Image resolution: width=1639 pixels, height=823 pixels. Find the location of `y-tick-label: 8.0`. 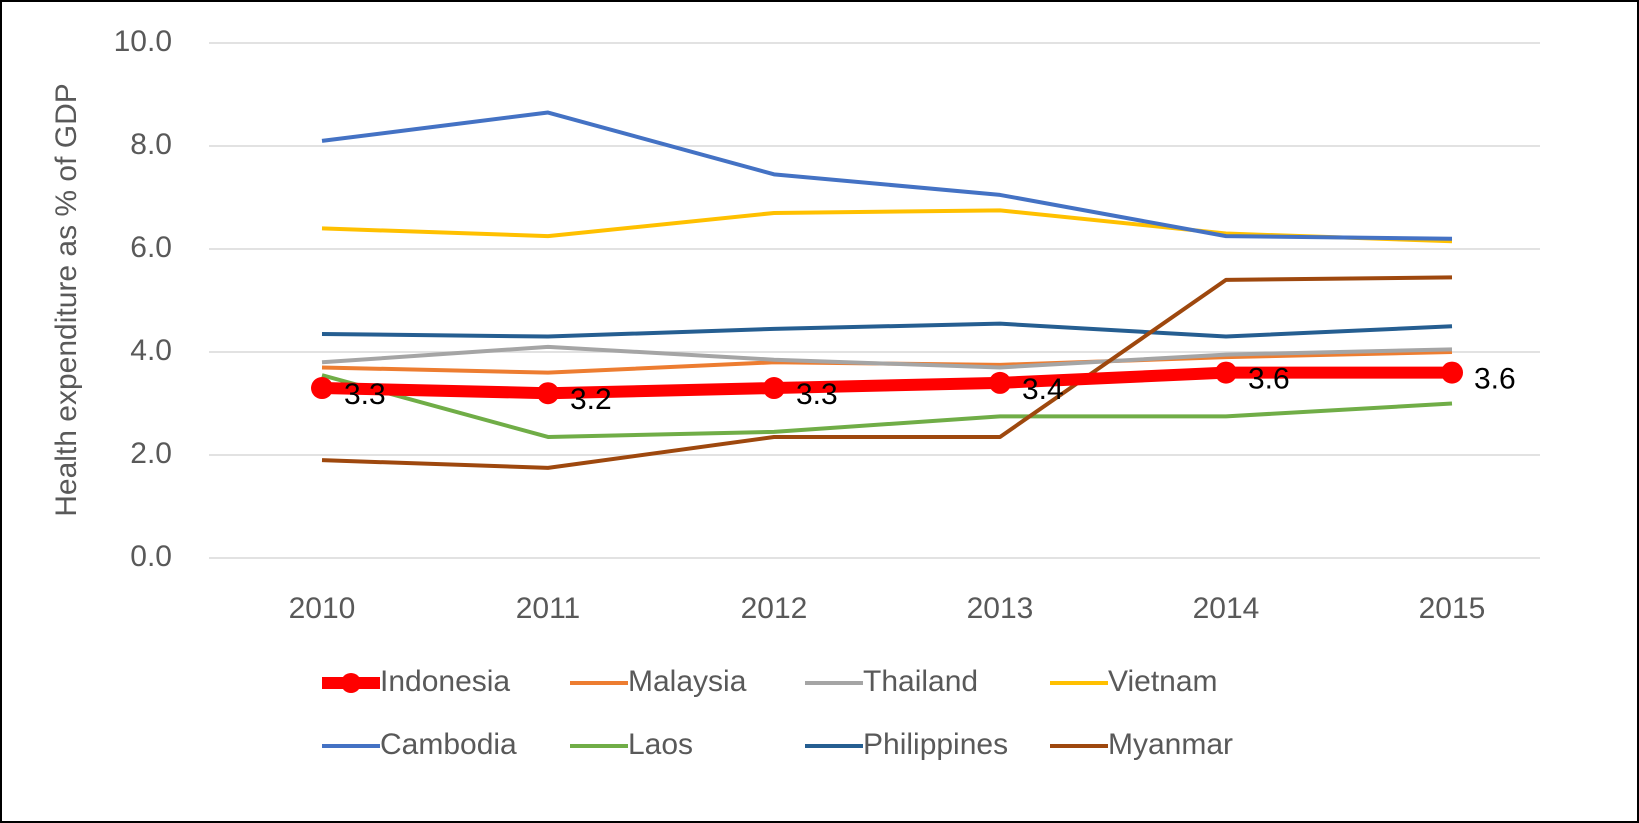

y-tick-label: 8.0 is located at coordinates (151, 144).